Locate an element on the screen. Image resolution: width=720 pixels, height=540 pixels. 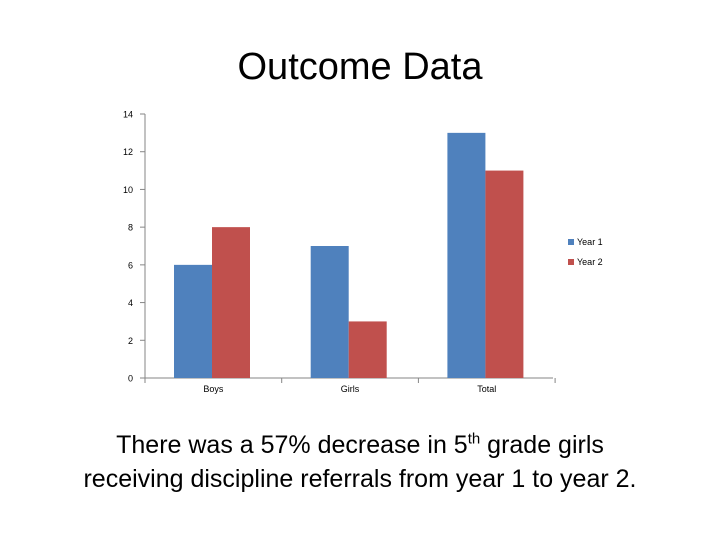
y-tick-label: 6 is located at coordinates (130, 265).